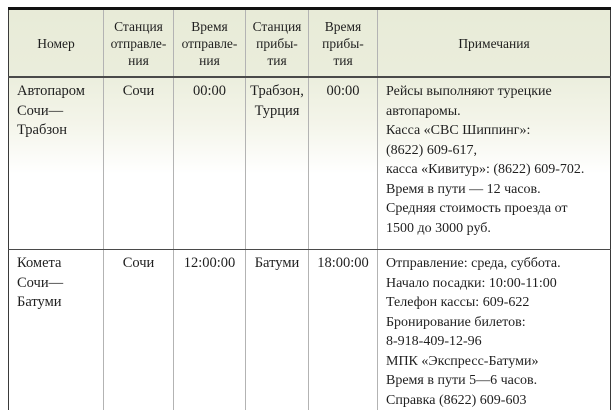  Describe the element at coordinates (277, 163) in the screenshot. I see `cell-arrival-station: Трабзон, Турция` at that location.